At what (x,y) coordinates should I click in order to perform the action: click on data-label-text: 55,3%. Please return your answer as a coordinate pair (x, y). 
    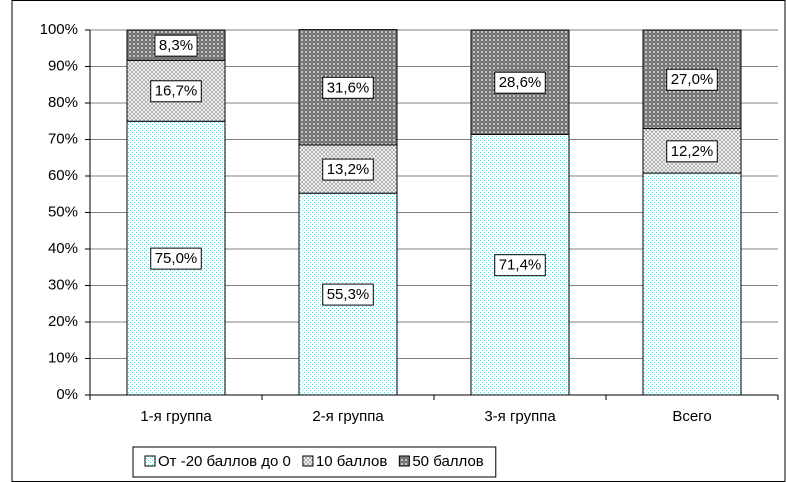
    Looking at the image, I should click on (348, 294).